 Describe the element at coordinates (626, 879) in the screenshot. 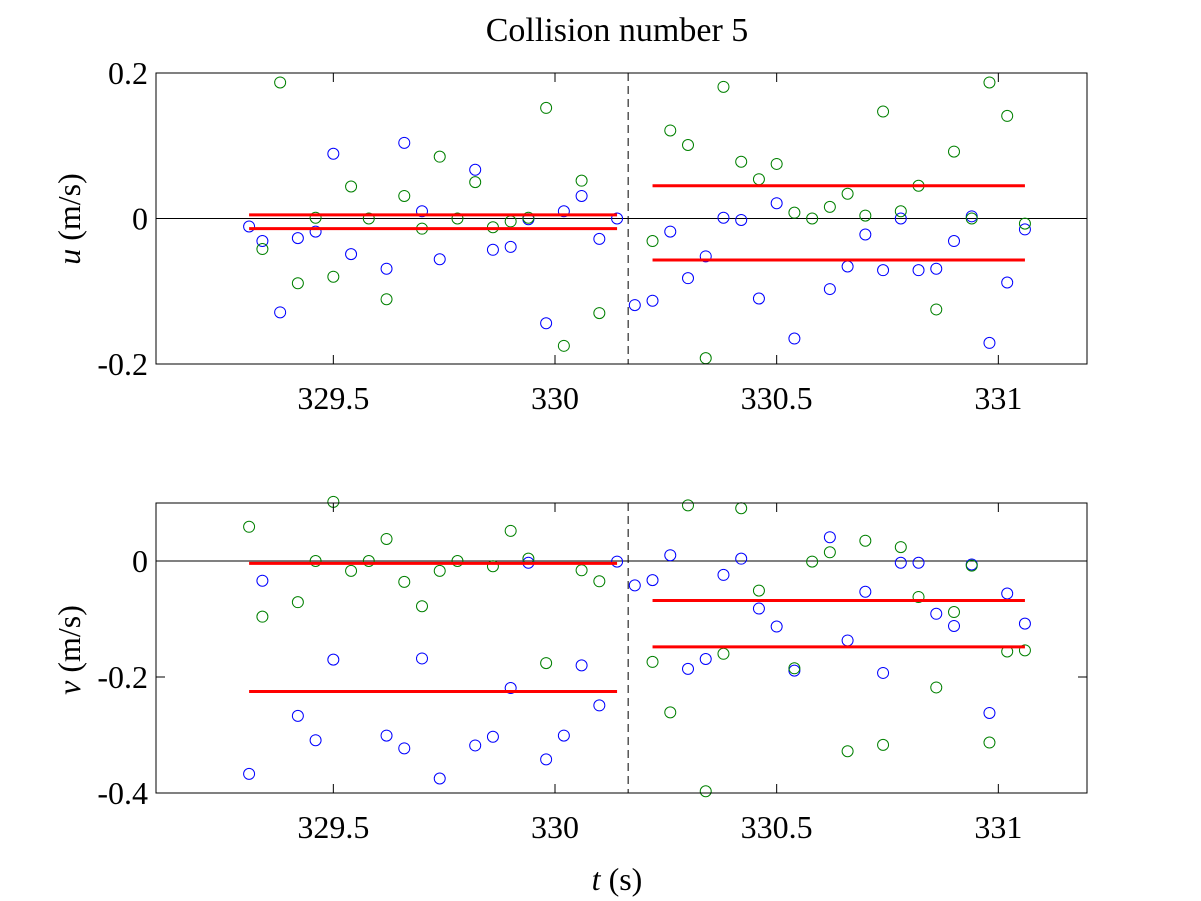

I see `x-axis-label-unit: (s)` at that location.